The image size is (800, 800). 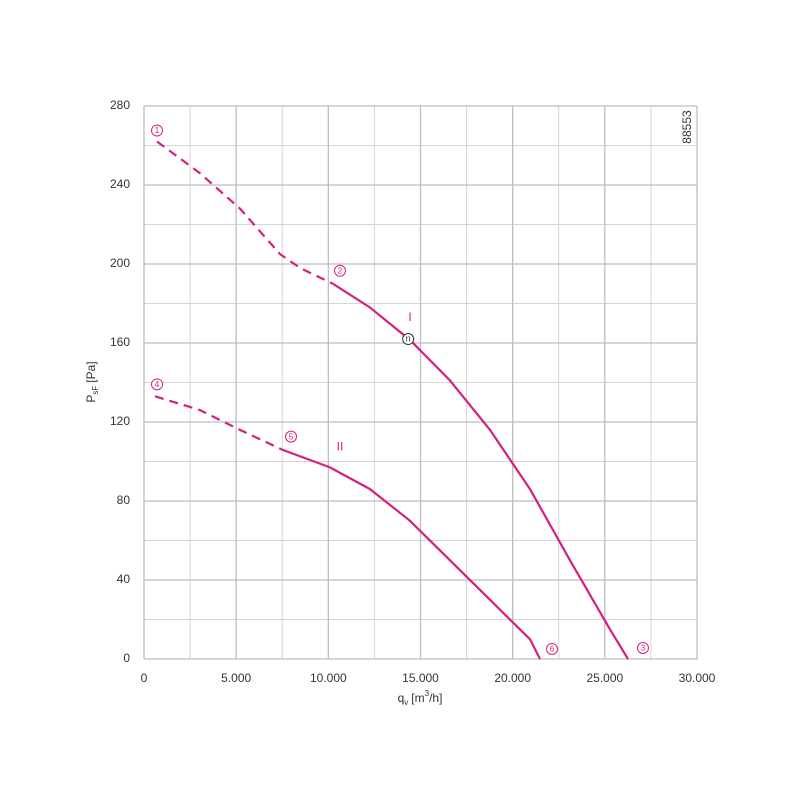 What do you see at coordinates (120, 184) in the screenshot?
I see `y-tick-label: 240` at bounding box center [120, 184].